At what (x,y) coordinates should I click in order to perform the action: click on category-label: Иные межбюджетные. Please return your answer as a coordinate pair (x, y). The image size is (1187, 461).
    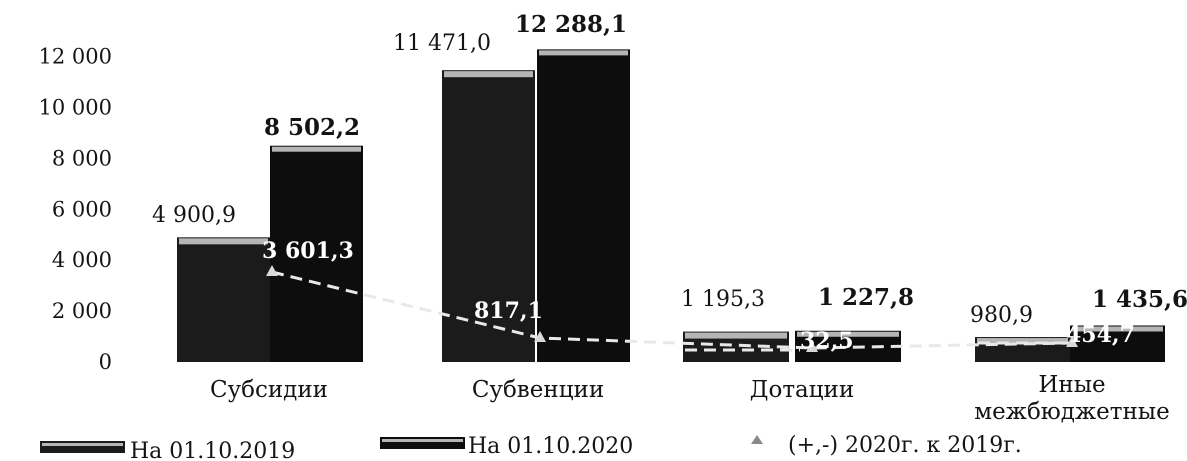
    Looking at the image, I should click on (1071, 398).